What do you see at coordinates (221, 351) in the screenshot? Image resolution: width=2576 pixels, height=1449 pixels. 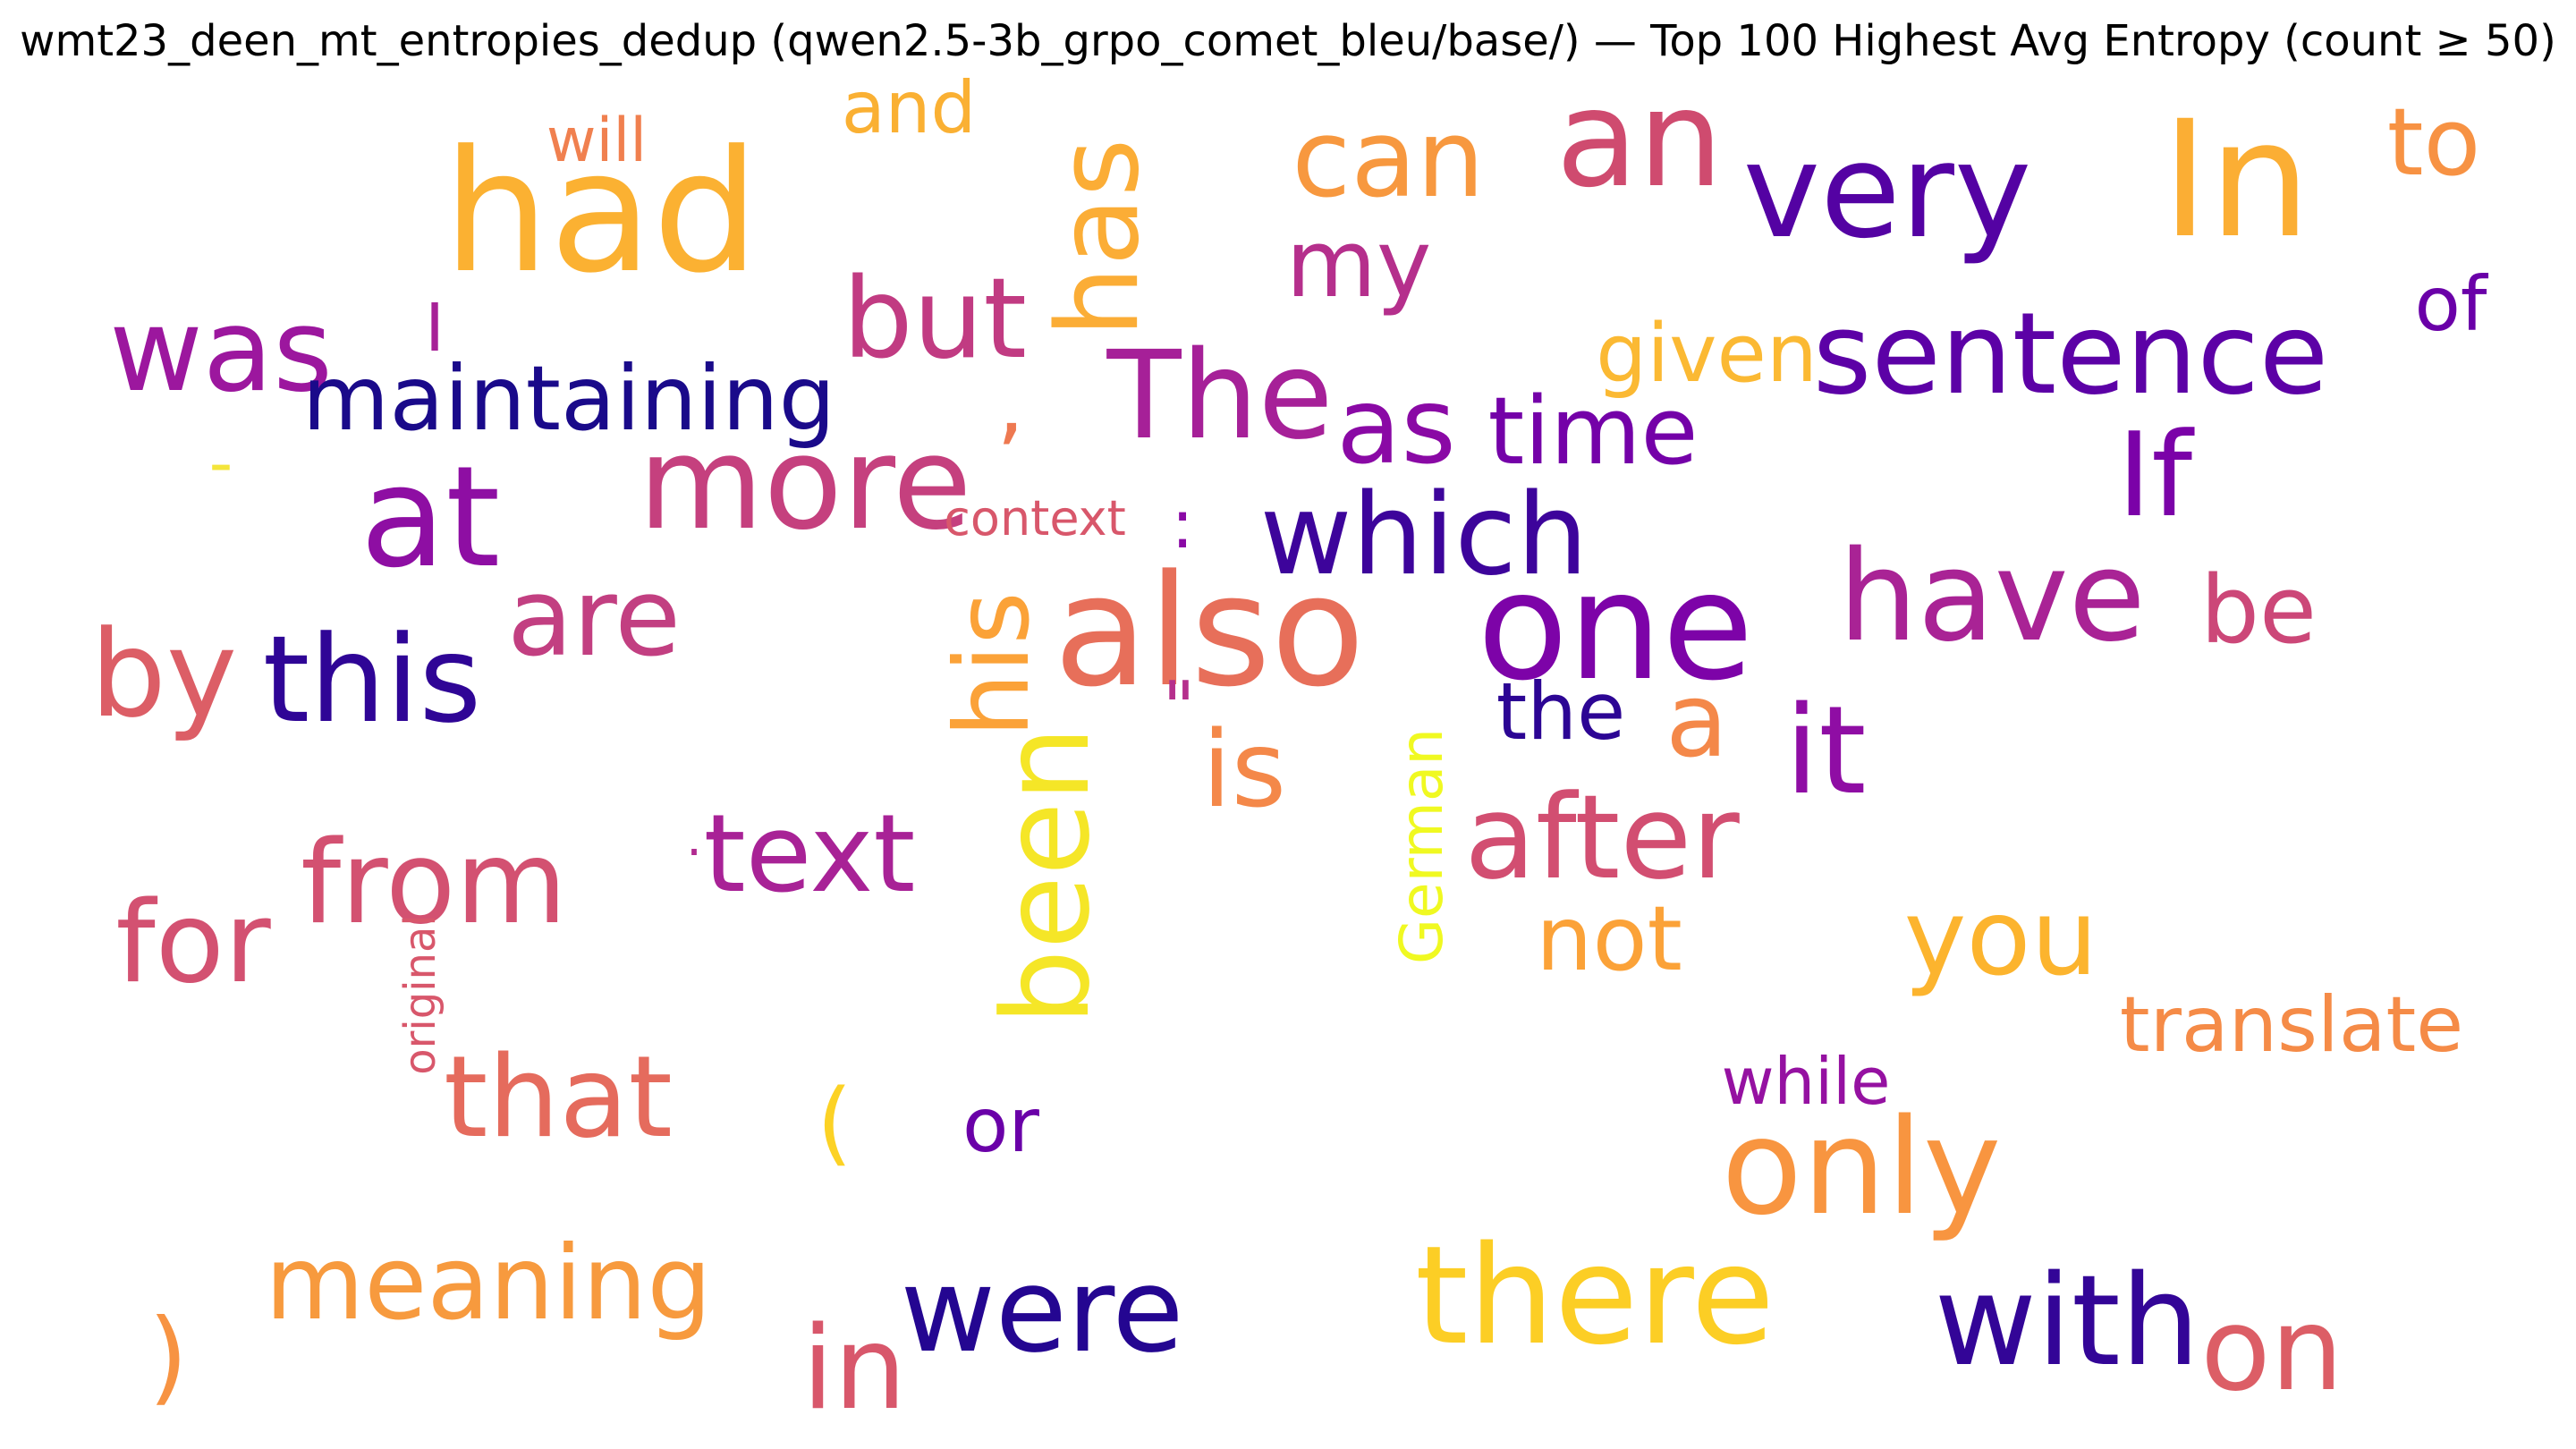 I see `word-11: was` at bounding box center [221, 351].